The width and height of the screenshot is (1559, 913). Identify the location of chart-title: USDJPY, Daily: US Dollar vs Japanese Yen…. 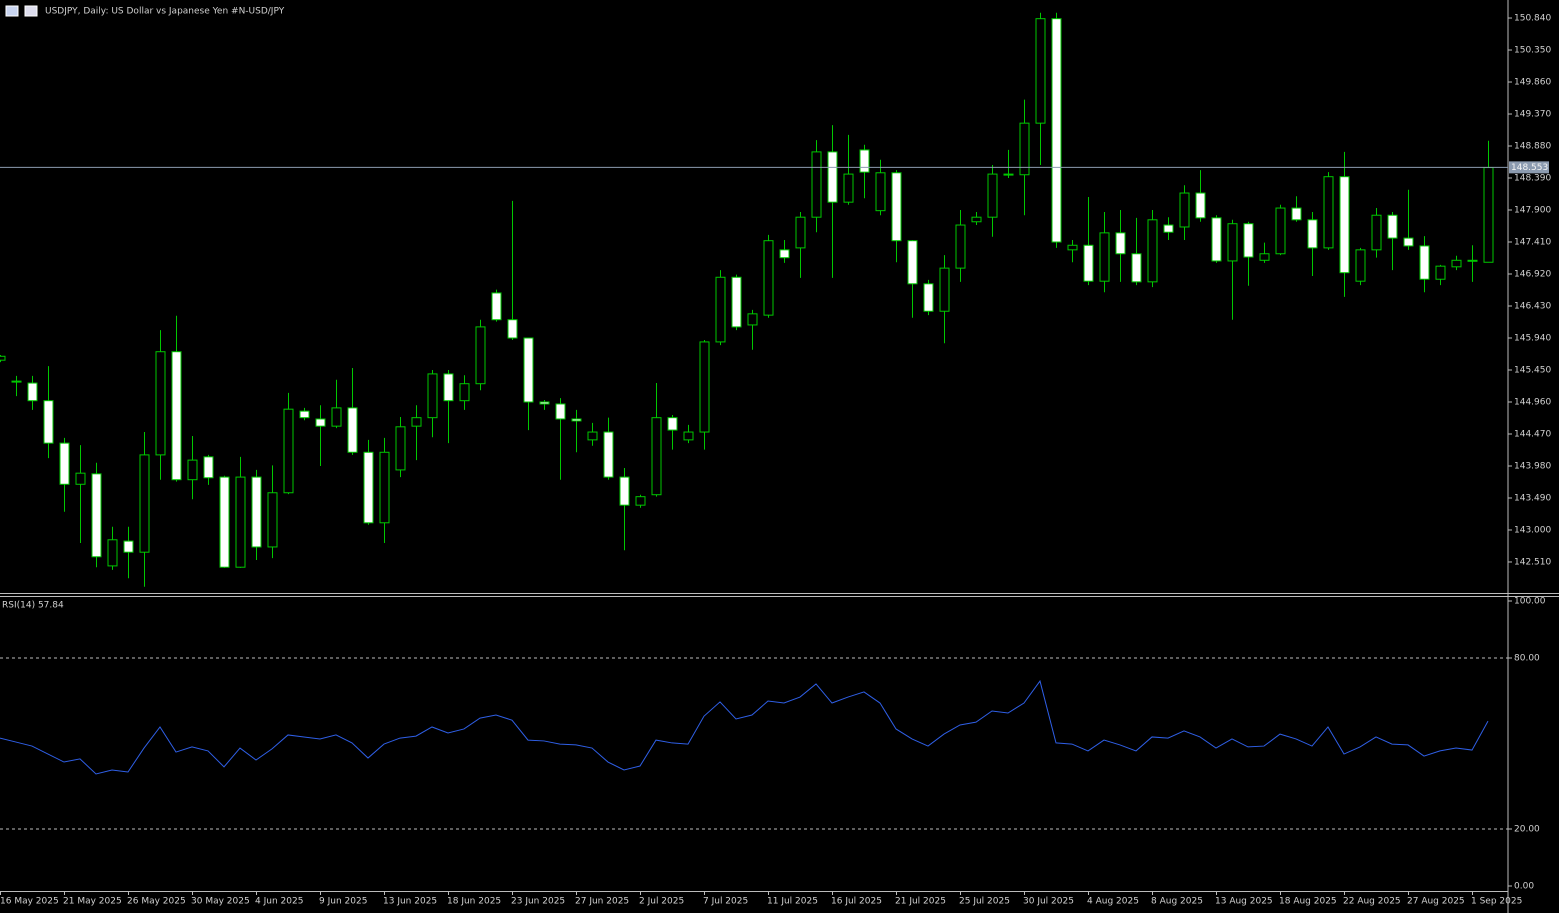
(165, 12).